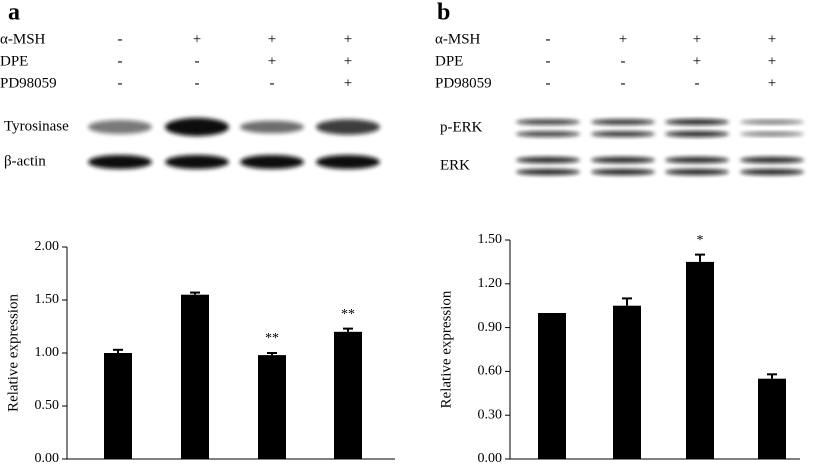 This screenshot has height=465, width=827. I want to click on blot-label: β-actin, so click(25, 161).